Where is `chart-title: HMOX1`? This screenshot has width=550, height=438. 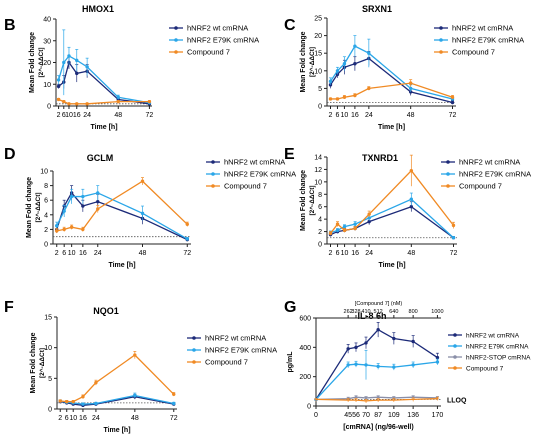 chart-title: HMOX1 is located at coordinates (98, 9).